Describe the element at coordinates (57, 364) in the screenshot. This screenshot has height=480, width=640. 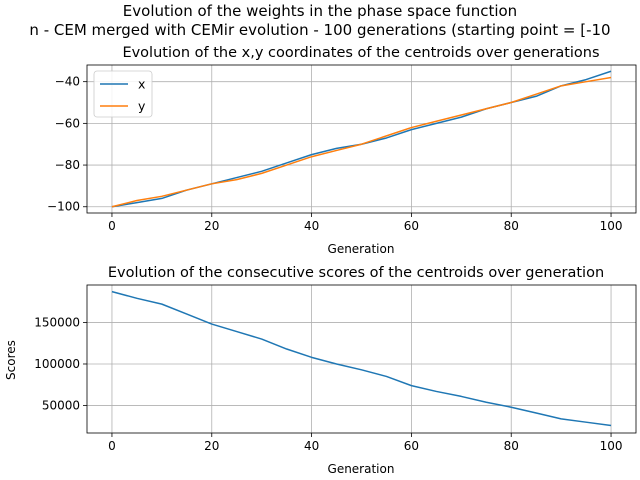
I see `scores-ytick-label: 100000` at that location.